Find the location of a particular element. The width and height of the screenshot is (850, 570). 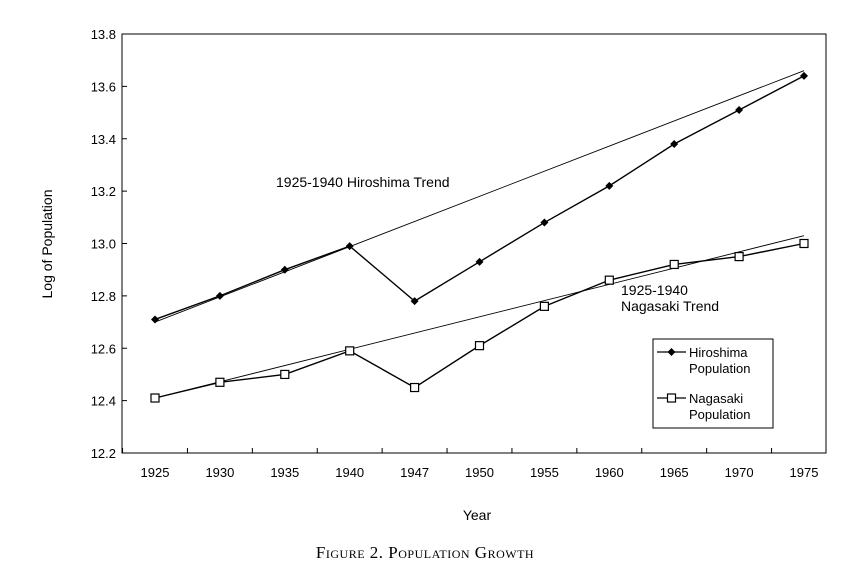

legend-hiroshima-label-line2: Population is located at coordinates (719, 368).